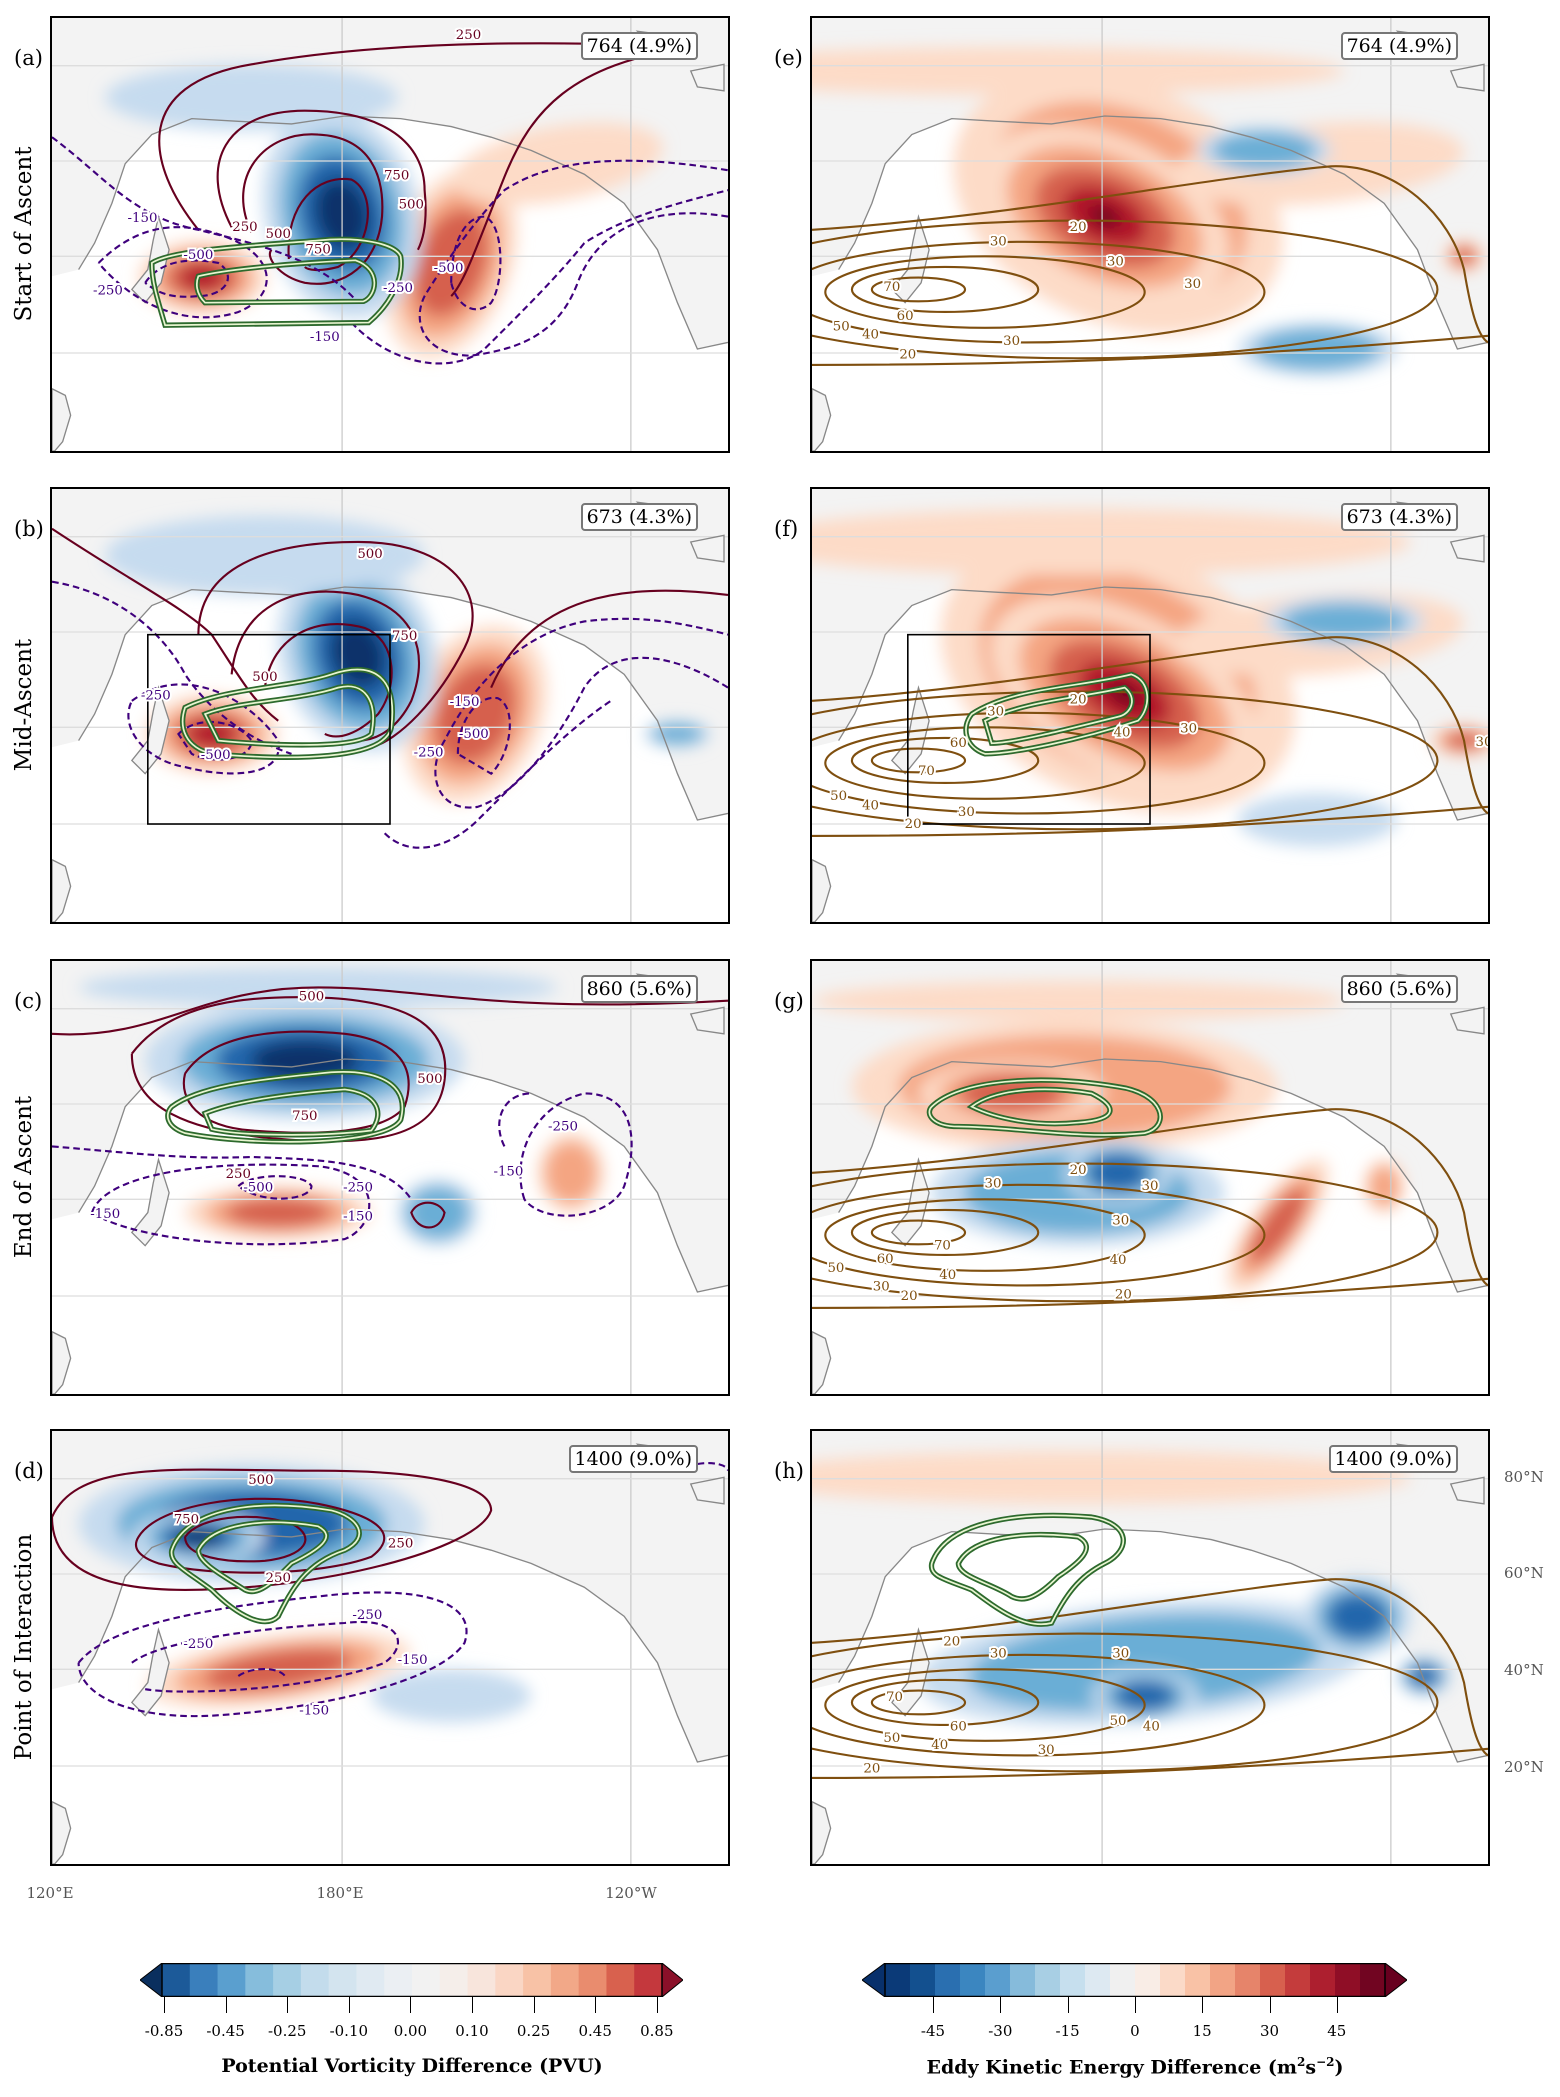 This screenshot has width=1560, height=2097. I want to click on colorbar-tick-label: -0.25, so click(287, 2031).